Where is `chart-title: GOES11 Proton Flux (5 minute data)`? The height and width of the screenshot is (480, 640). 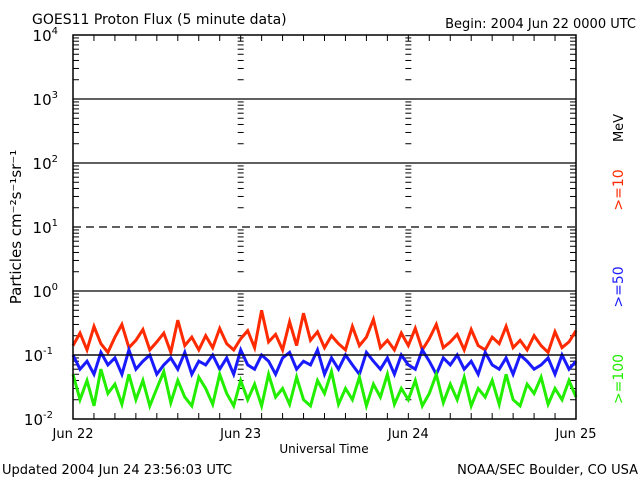
chart-title: GOES11 Proton Flux (5 minute data) is located at coordinates (159, 20).